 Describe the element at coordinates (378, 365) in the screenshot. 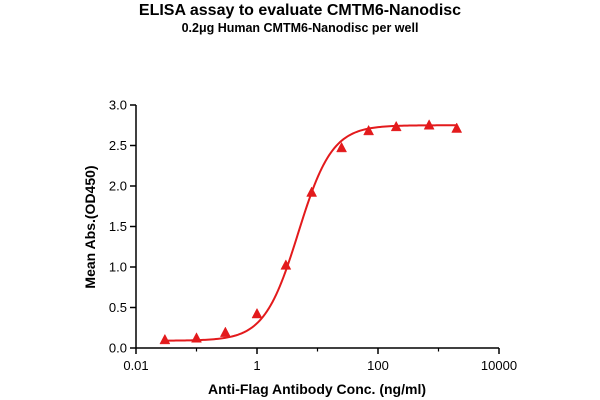

I see `x-tick-label: 100` at that location.